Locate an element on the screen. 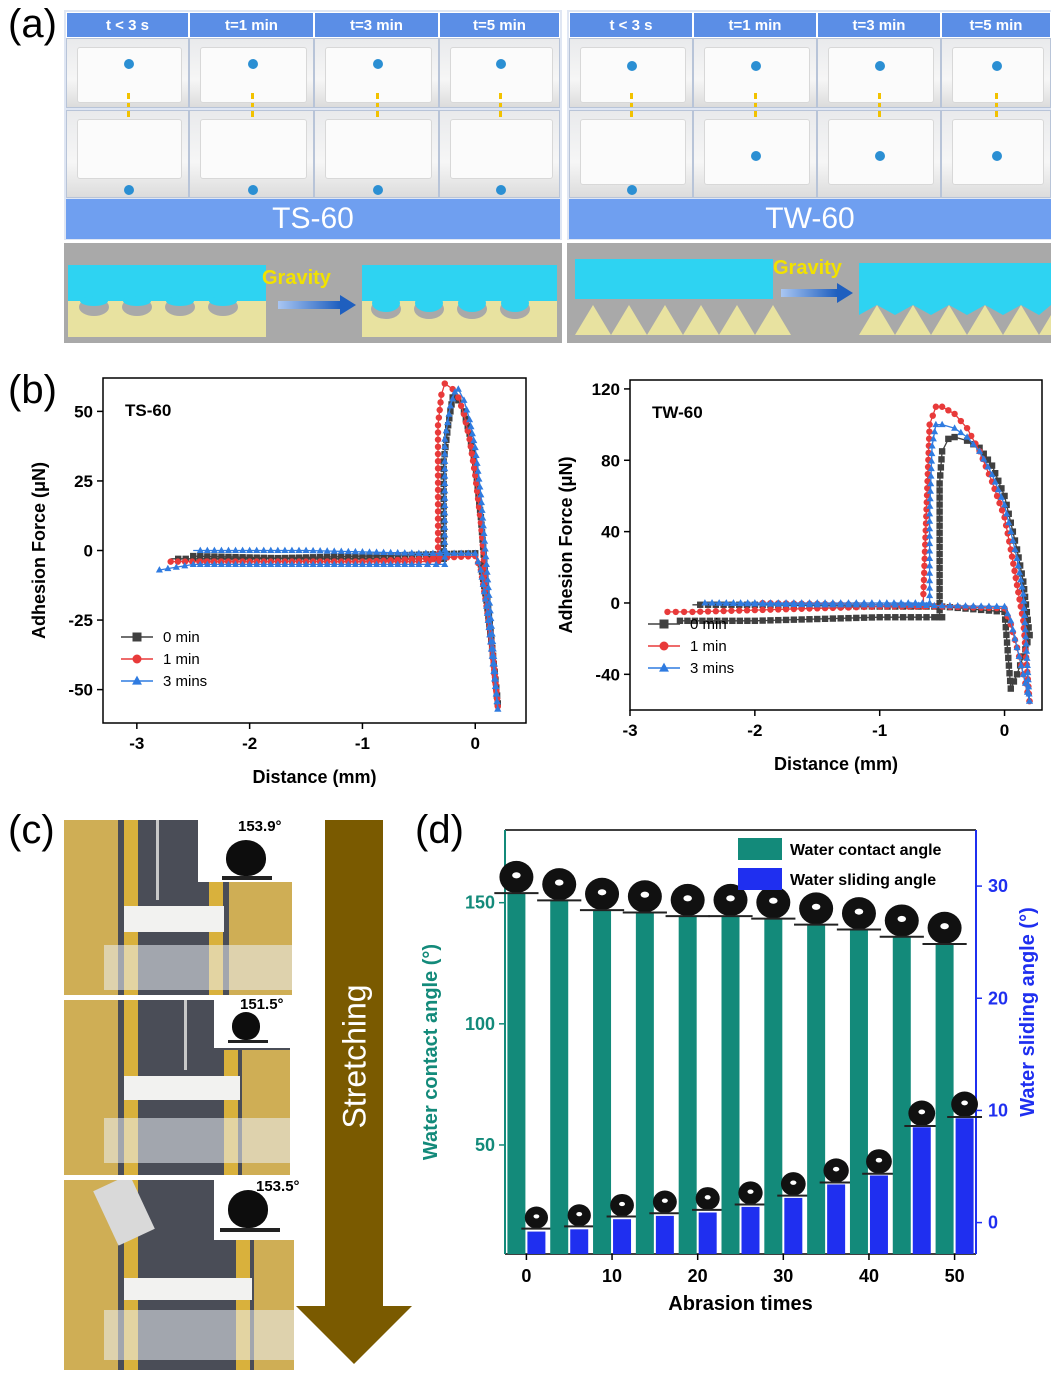 The image size is (1051, 1373). x-tick-label: -1 is located at coordinates (879, 730).